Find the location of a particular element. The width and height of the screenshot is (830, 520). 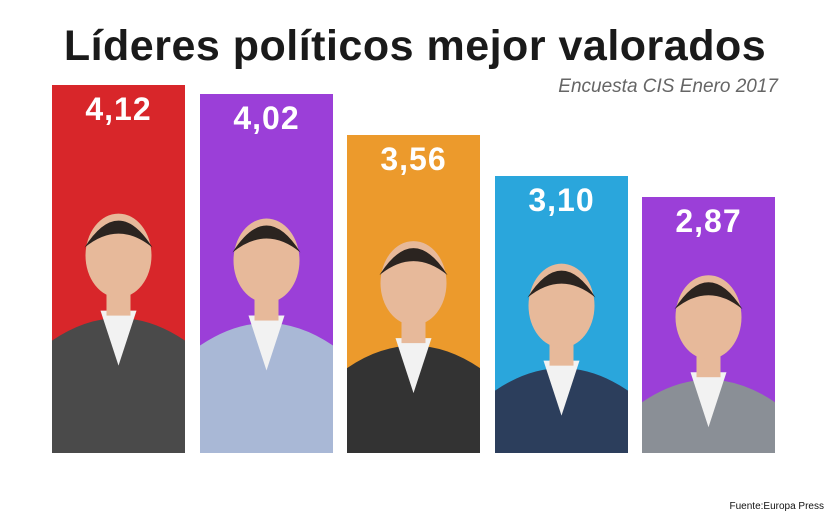

bar-value-label-5: 2,87 is located at coordinates (708, 221).